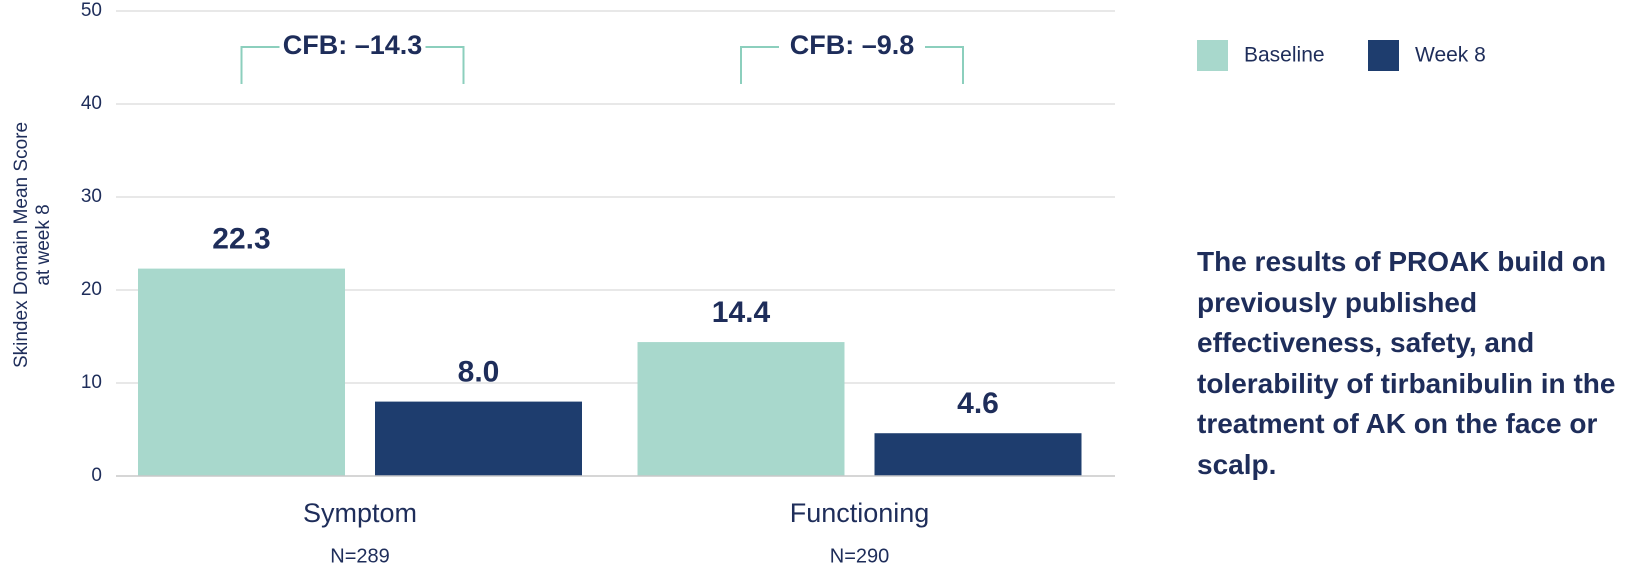 The width and height of the screenshot is (1635, 565). What do you see at coordinates (91, 10) in the screenshot?
I see `y-tick-label: 50` at bounding box center [91, 10].